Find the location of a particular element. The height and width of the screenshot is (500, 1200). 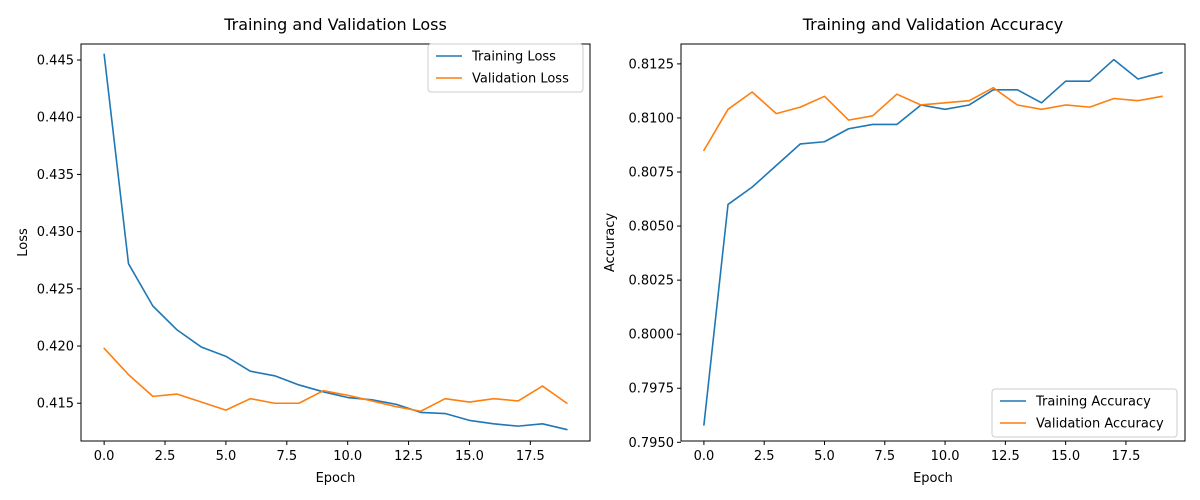

legend-label: Validation Loss is located at coordinates (520, 79).